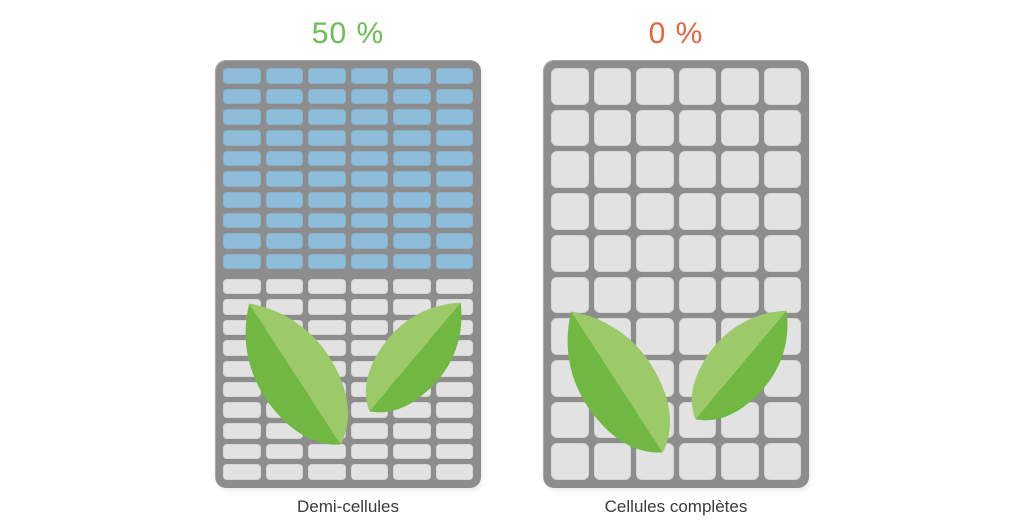 Image resolution: width=1024 pixels, height=525 pixels. What do you see at coordinates (348, 506) in the screenshot?
I see `panel-caption-half-cells: Demi-cellules` at bounding box center [348, 506].